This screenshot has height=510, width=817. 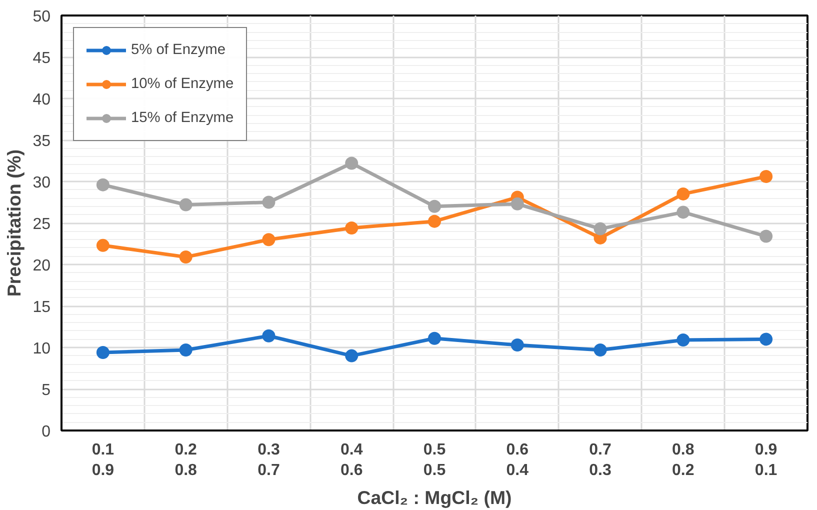 I want to click on legend-label: 5% of Enzyme, so click(x=178, y=50).